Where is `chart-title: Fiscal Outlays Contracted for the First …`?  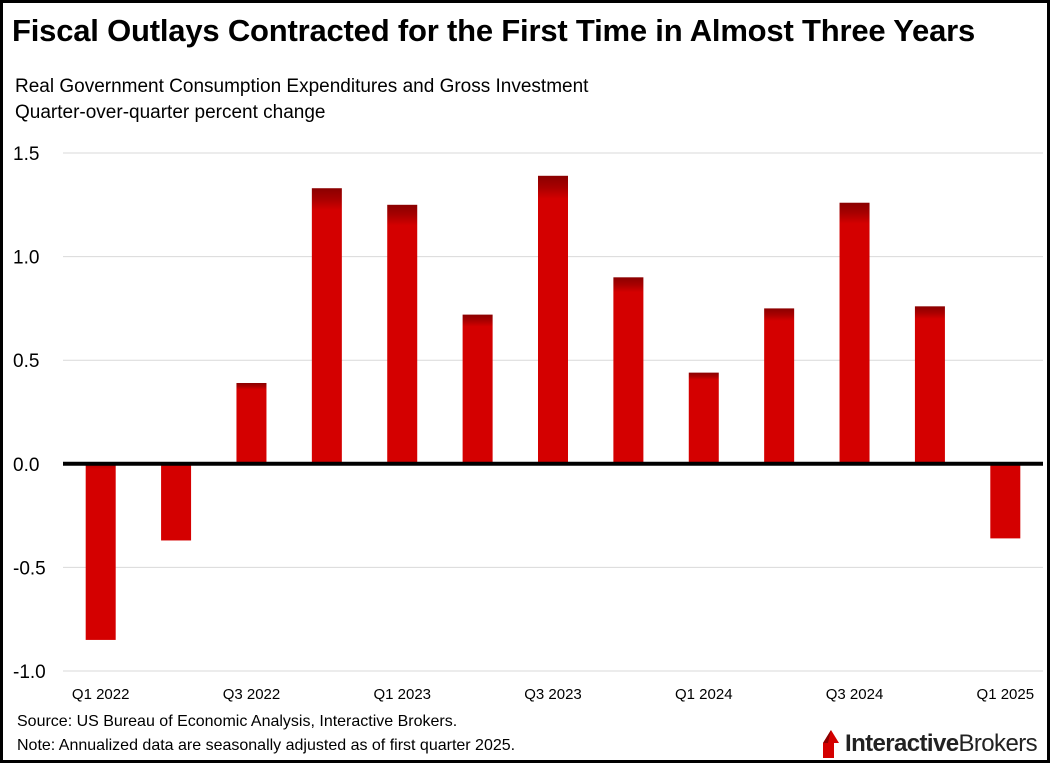 chart-title: Fiscal Outlays Contracted for the First … is located at coordinates (494, 30).